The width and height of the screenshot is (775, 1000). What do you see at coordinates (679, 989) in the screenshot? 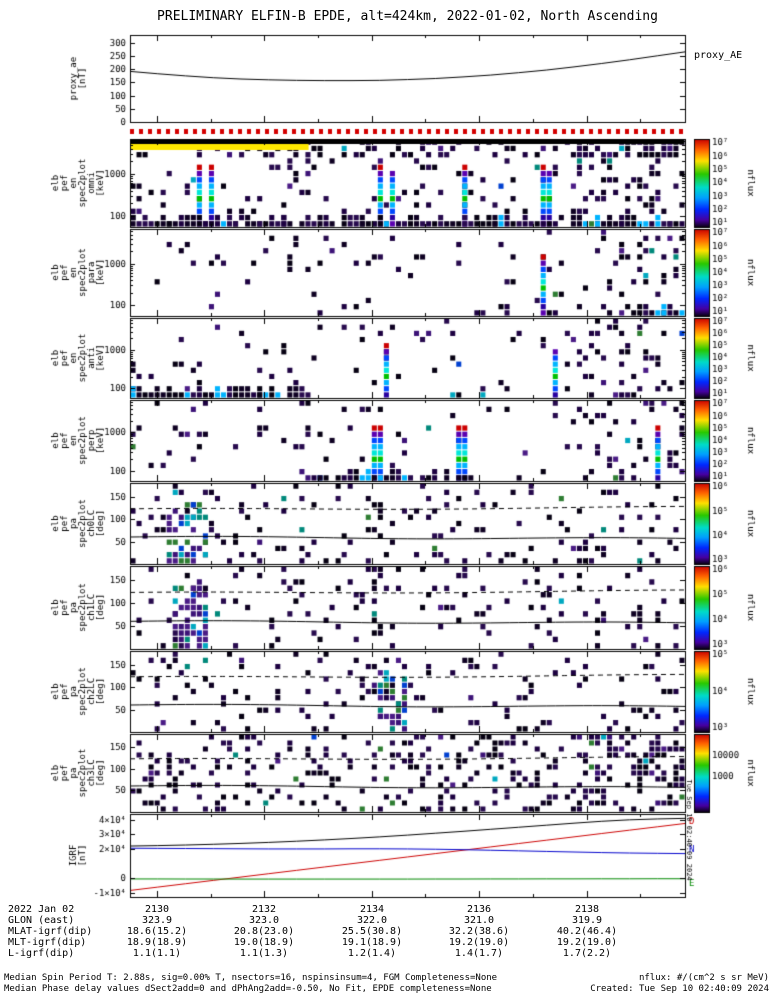
I see `footer-created: Created: Tue Sep 10 02:40:09 2024` at bounding box center [679, 989].